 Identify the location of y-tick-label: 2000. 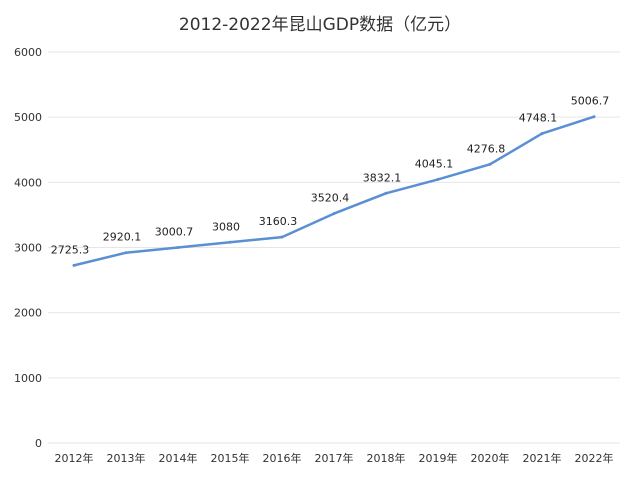
(28, 313).